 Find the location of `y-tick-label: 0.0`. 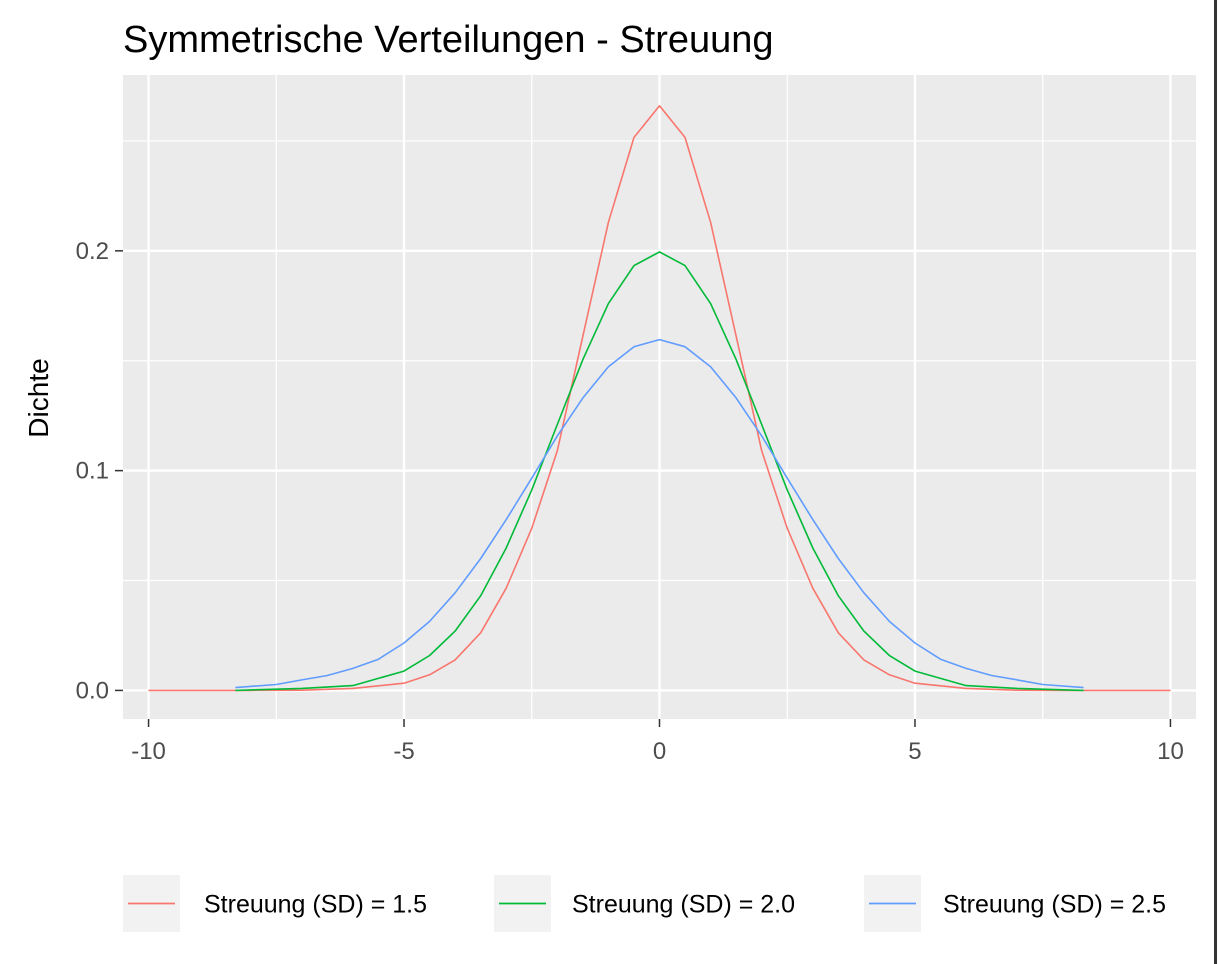

y-tick-label: 0.0 is located at coordinates (92, 690).